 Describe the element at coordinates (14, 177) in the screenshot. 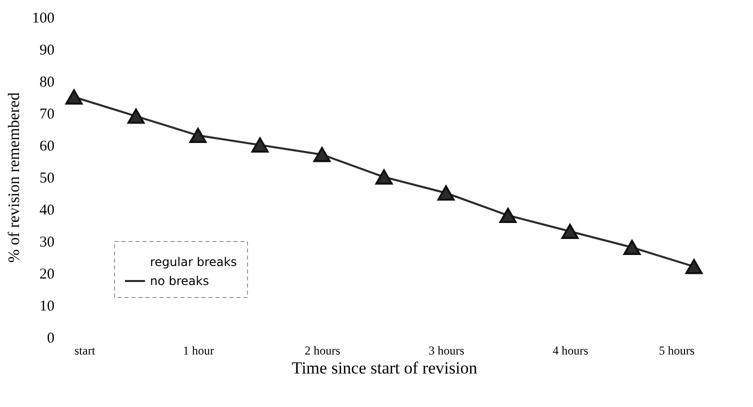

I see `y-axis-title: % of revision remembered` at that location.